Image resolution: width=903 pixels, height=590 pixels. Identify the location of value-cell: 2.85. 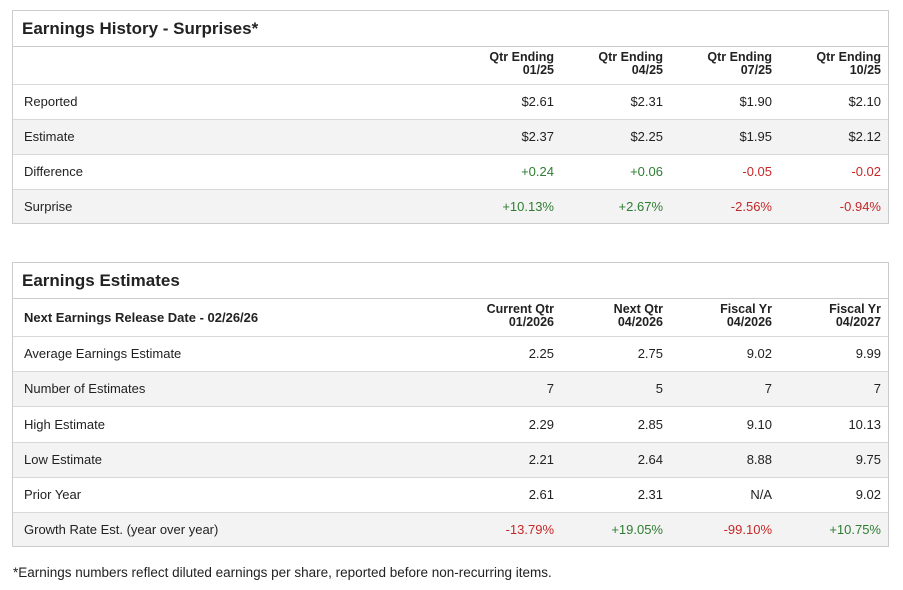
(650, 424).